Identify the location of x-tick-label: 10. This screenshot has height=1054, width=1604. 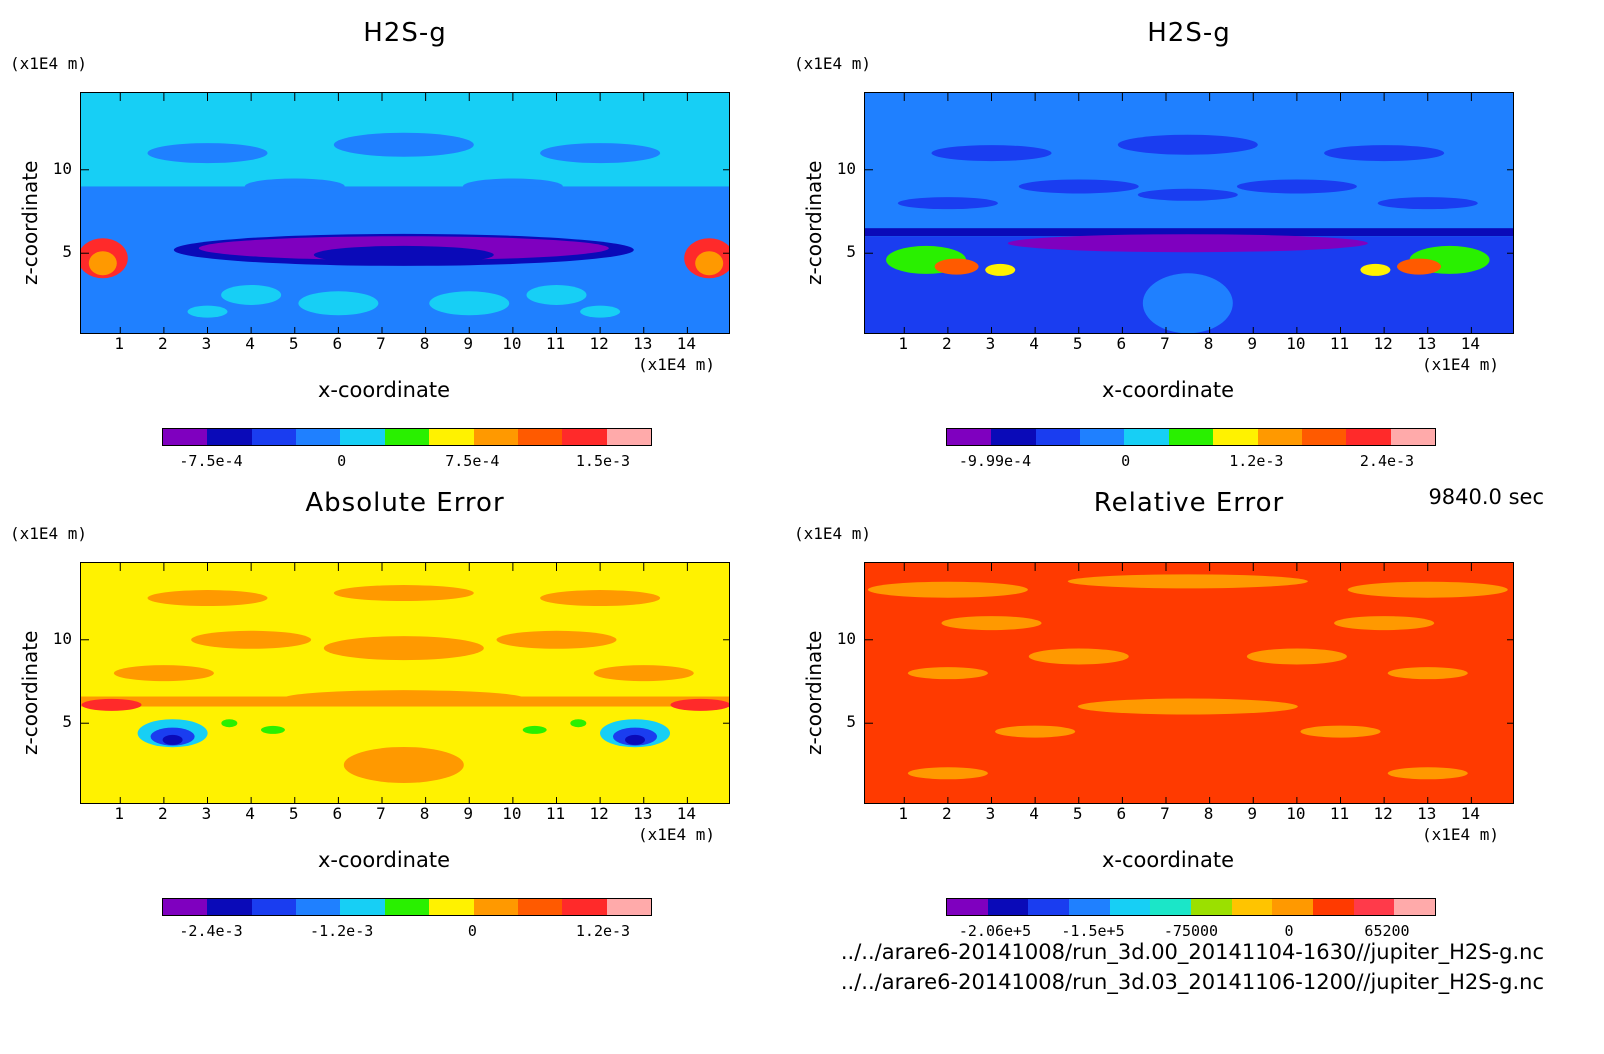
(1296, 343).